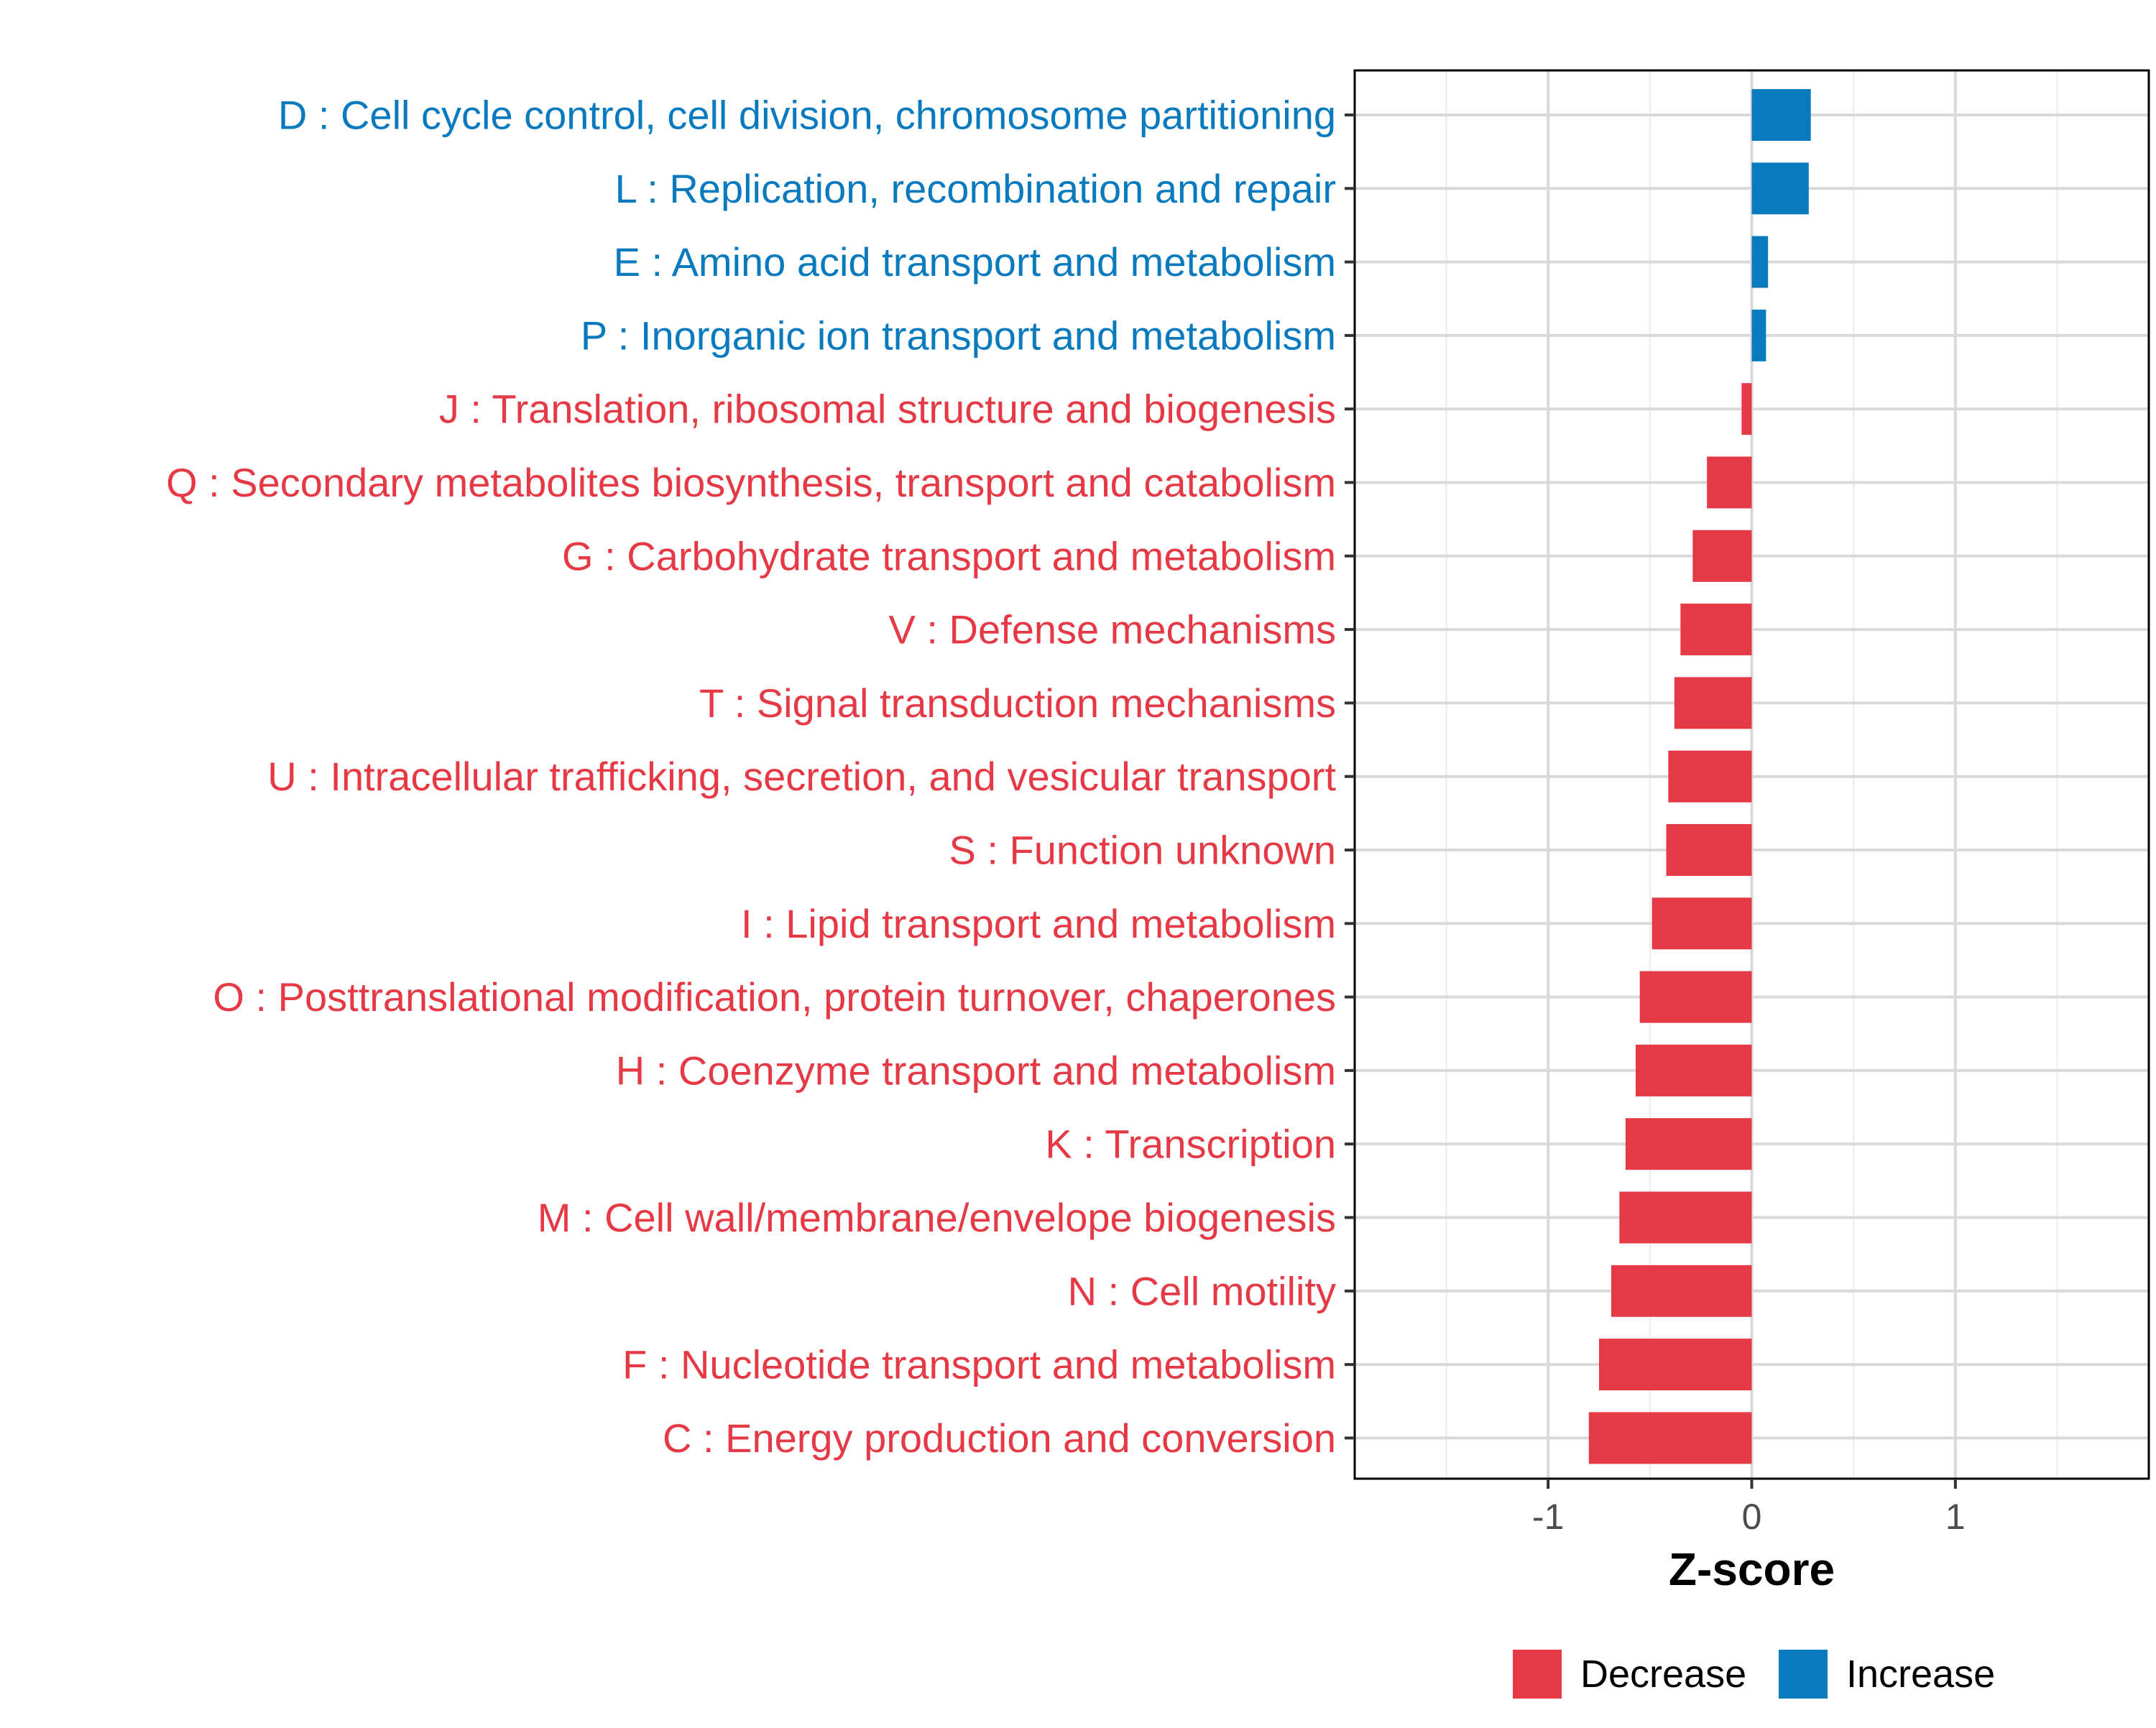  What do you see at coordinates (1920, 1675) in the screenshot?
I see `legend-label-increase: Increase` at bounding box center [1920, 1675].